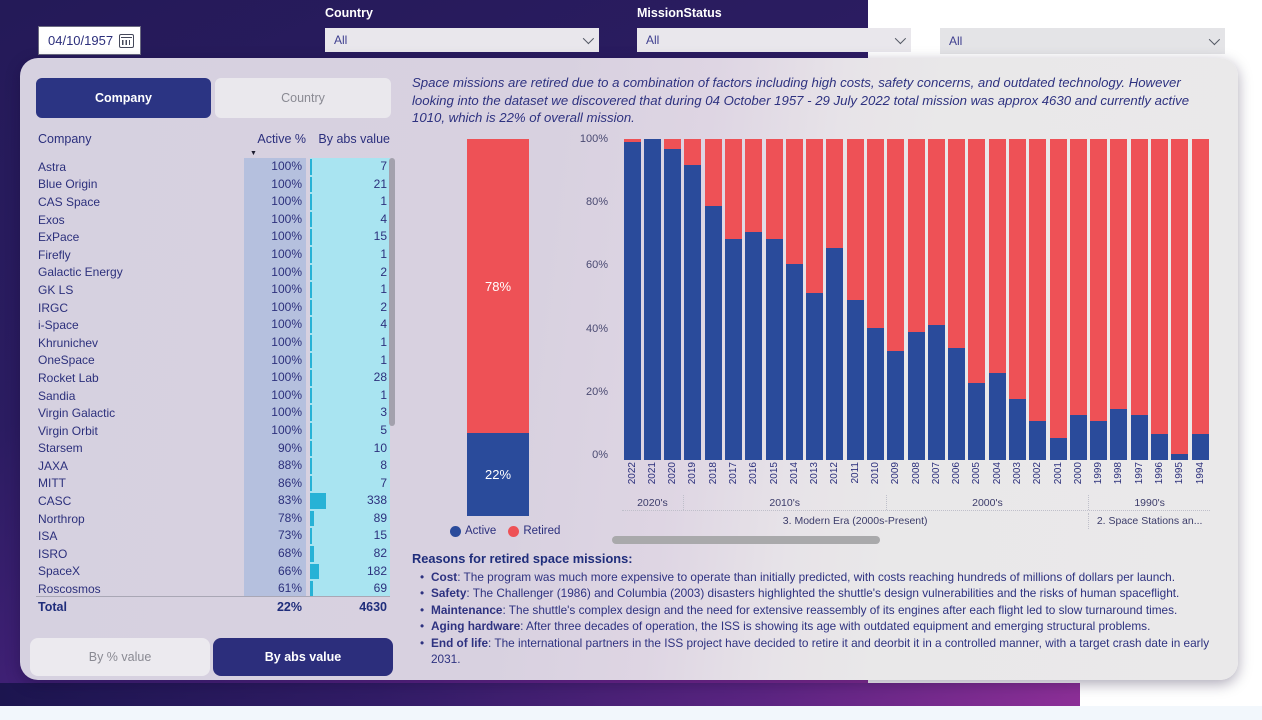  What do you see at coordinates (1038, 299) in the screenshot?
I see `stacked-bar-2002` at bounding box center [1038, 299].